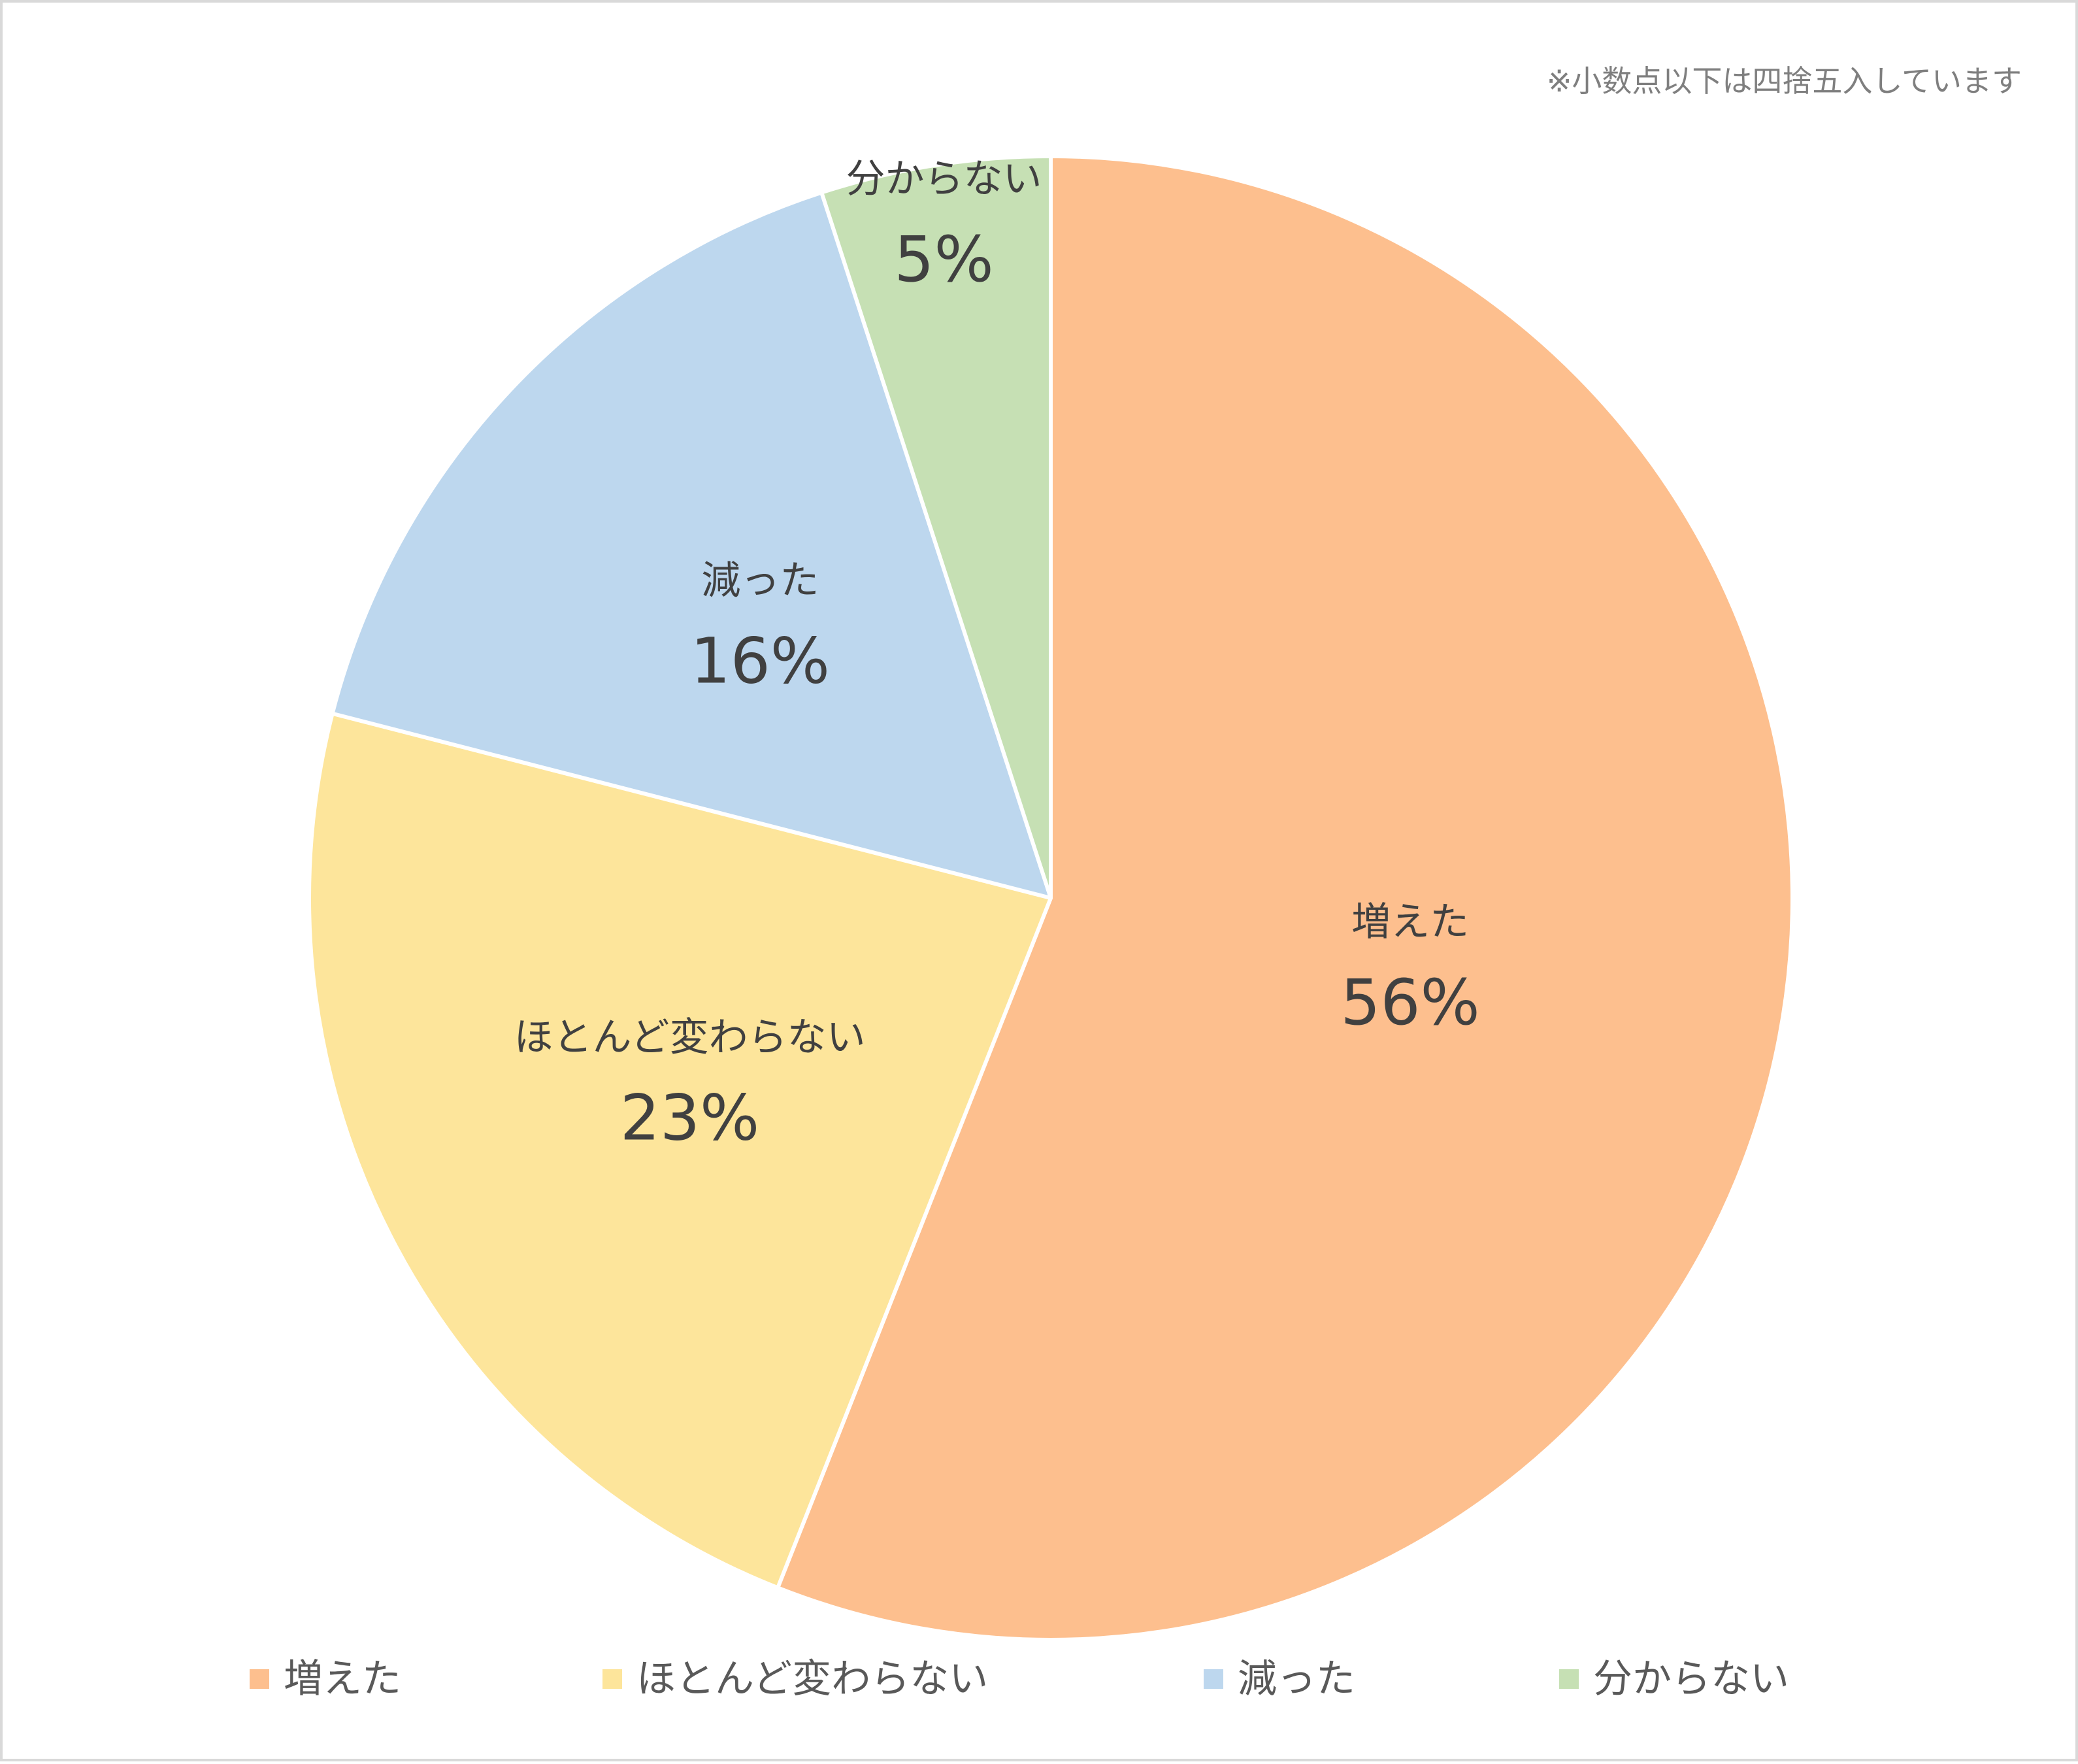 This screenshot has height=1764, width=2078. I want to click on legend-item-3: 減った, so click(1279, 1679).